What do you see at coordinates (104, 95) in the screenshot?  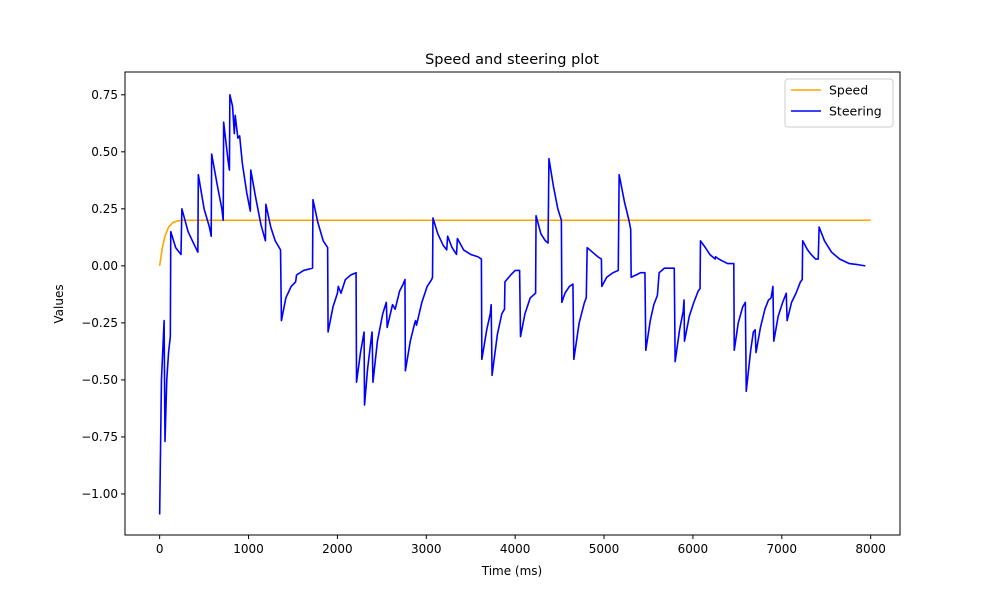 I see `y-tick-label: 0.75` at bounding box center [104, 95].